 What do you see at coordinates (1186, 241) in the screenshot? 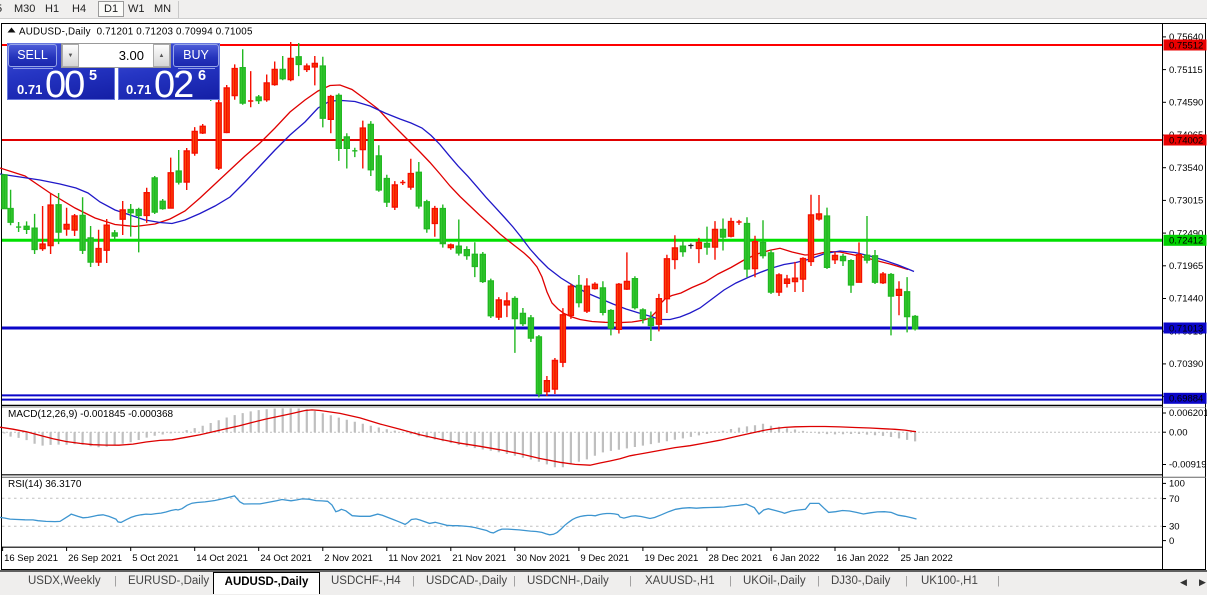
I see `svg-text: 0.72412` at bounding box center [1186, 241].